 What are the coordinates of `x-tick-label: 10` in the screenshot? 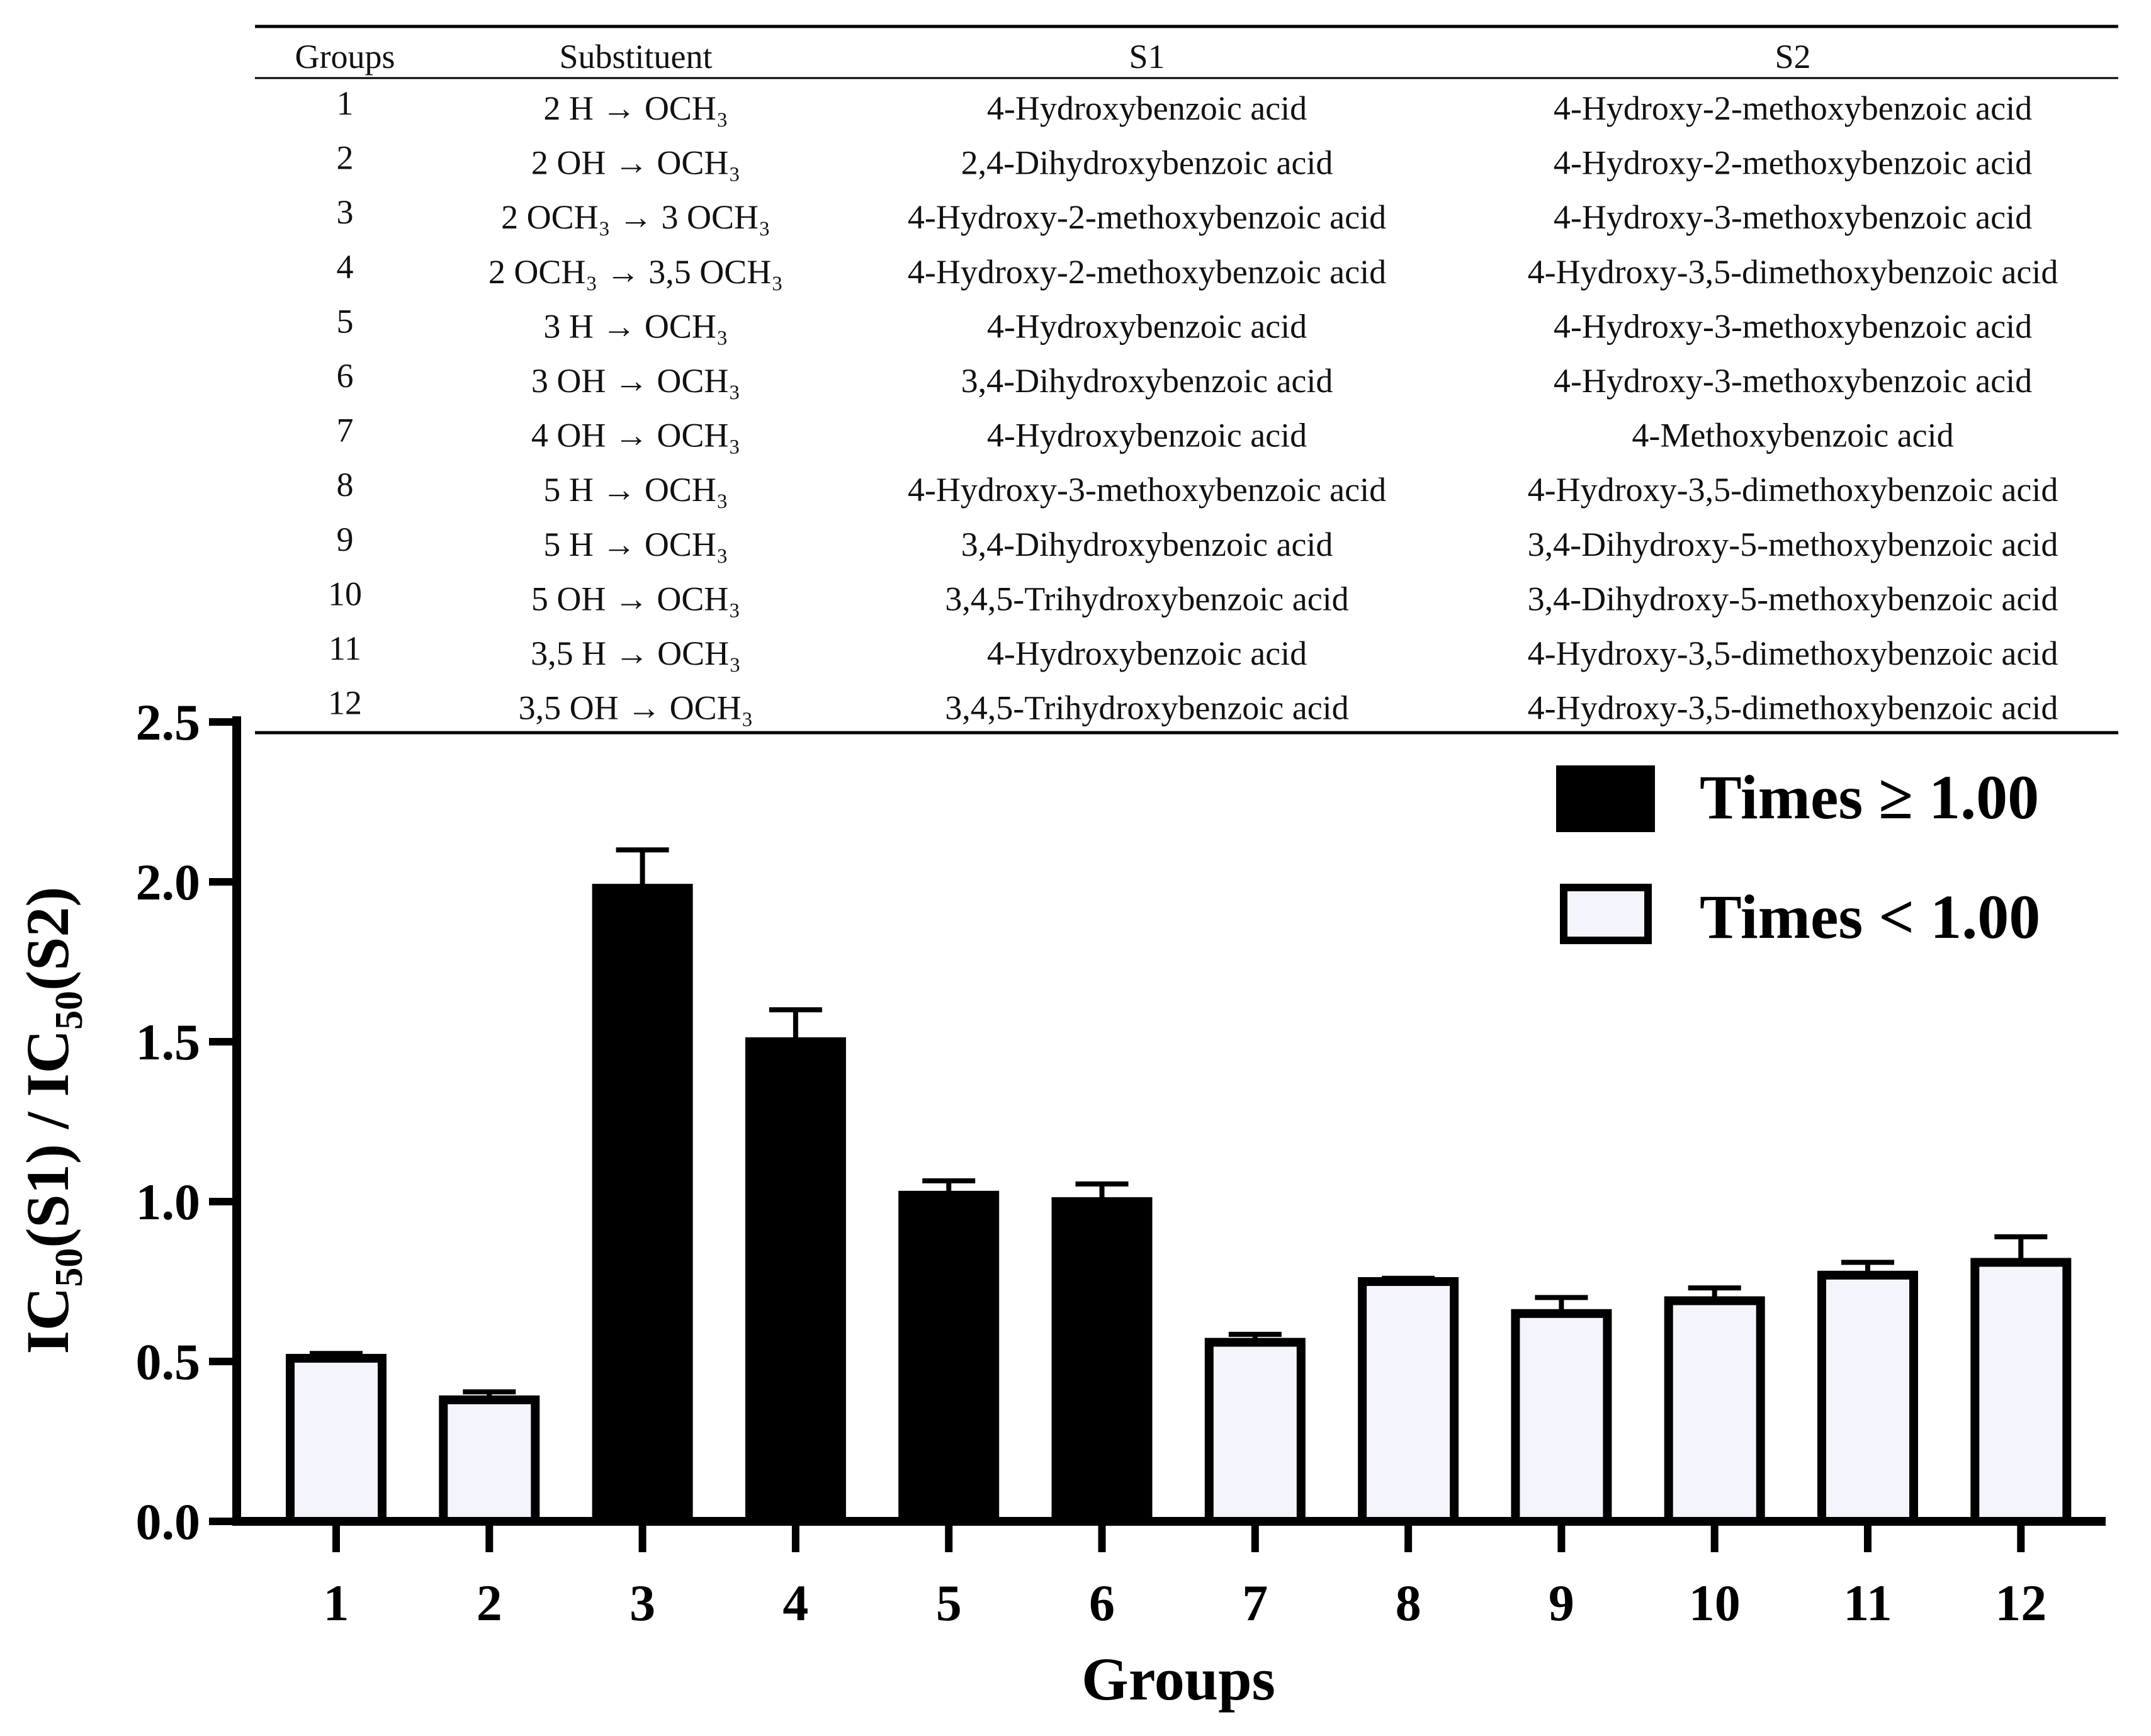 It's located at (1715, 1603).